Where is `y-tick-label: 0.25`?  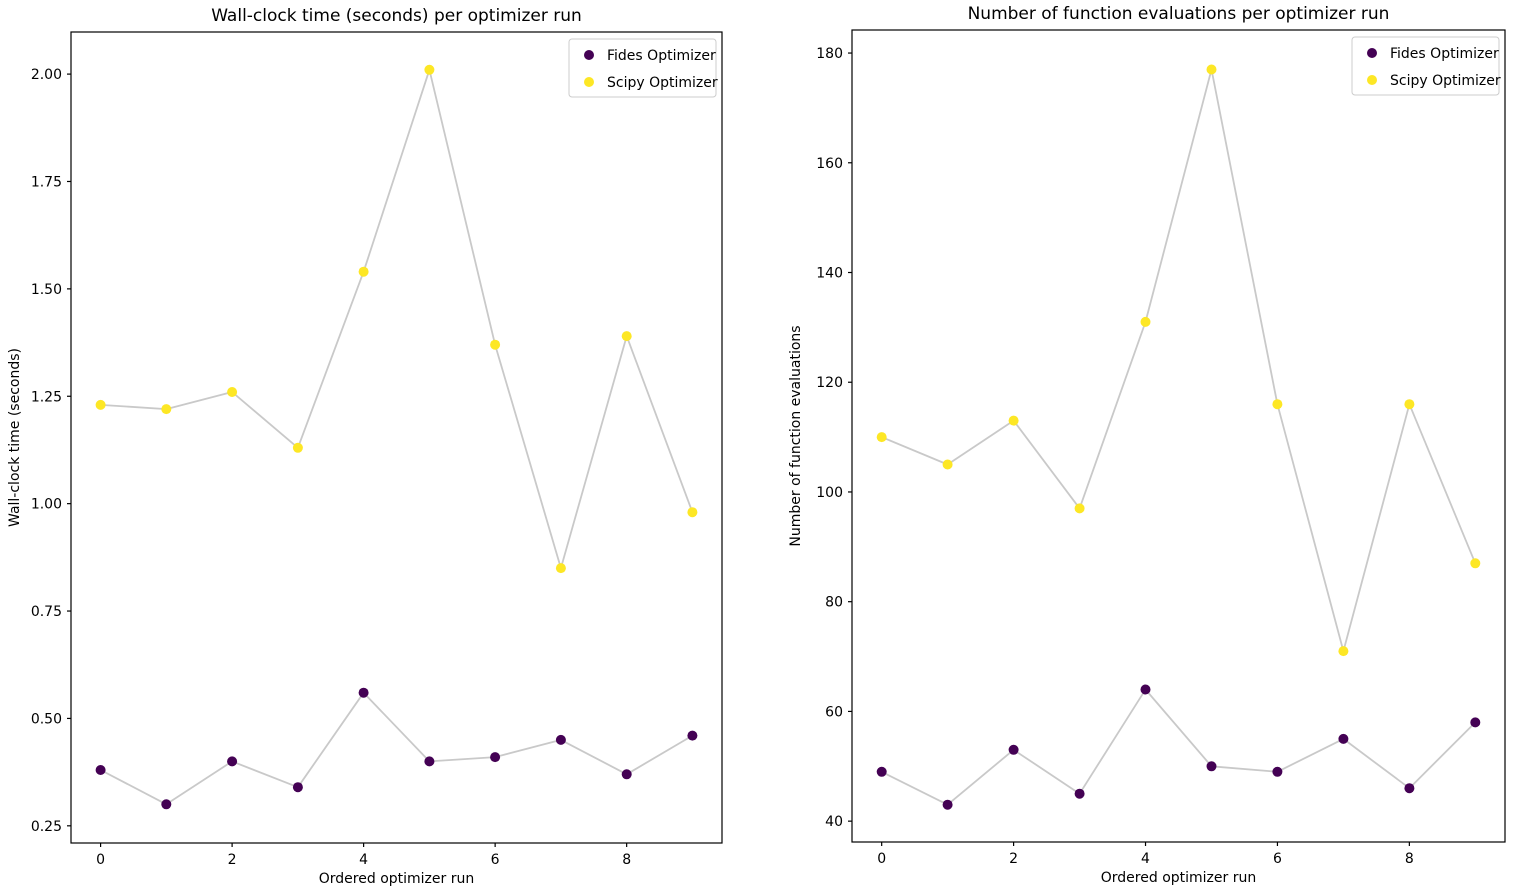 y-tick-label: 0.25 is located at coordinates (46, 827).